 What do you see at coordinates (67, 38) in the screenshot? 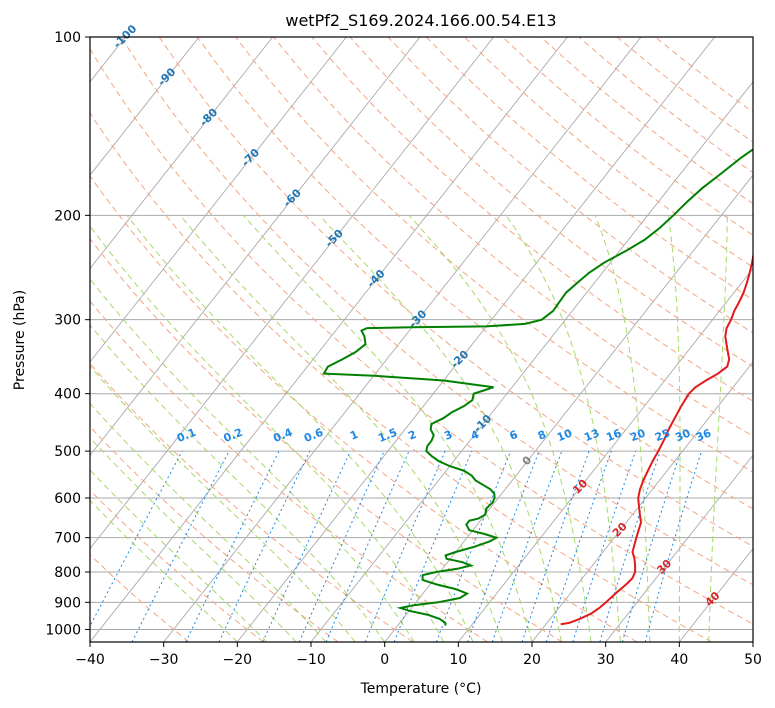
I see `y-tick-label: 100` at bounding box center [67, 38].